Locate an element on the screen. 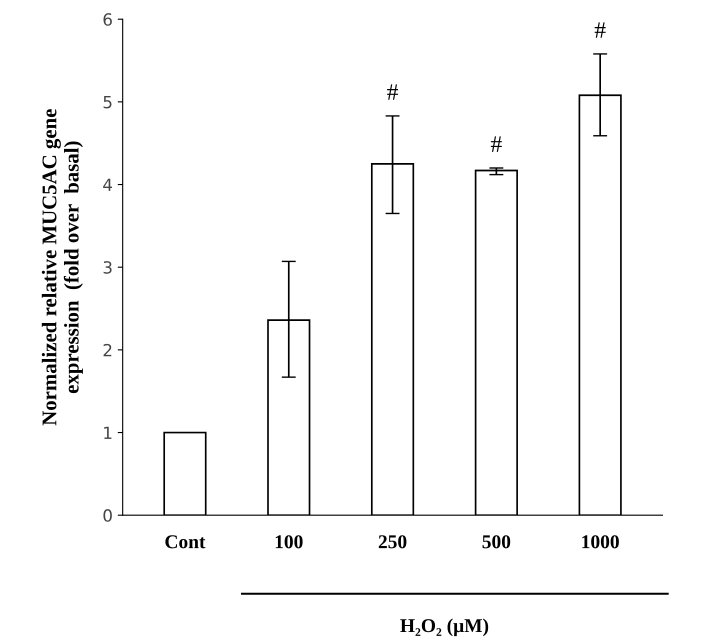  y-tick-label: 4 is located at coordinates (107, 184).